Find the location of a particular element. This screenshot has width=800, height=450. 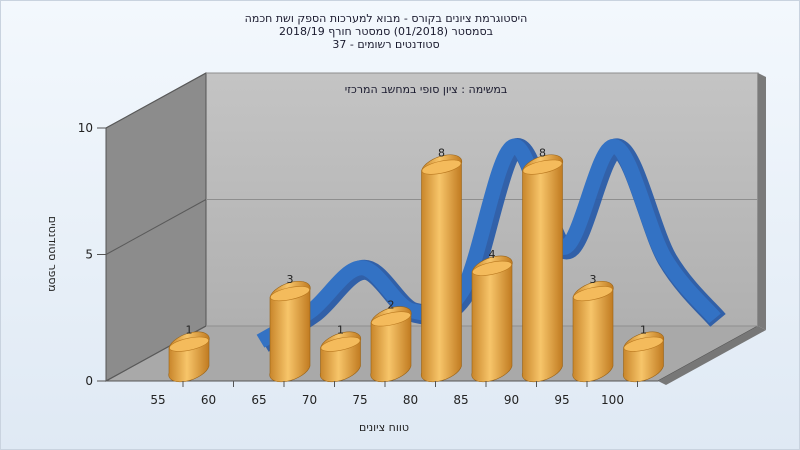

y-tick-10: 10 is located at coordinates (85, 128).